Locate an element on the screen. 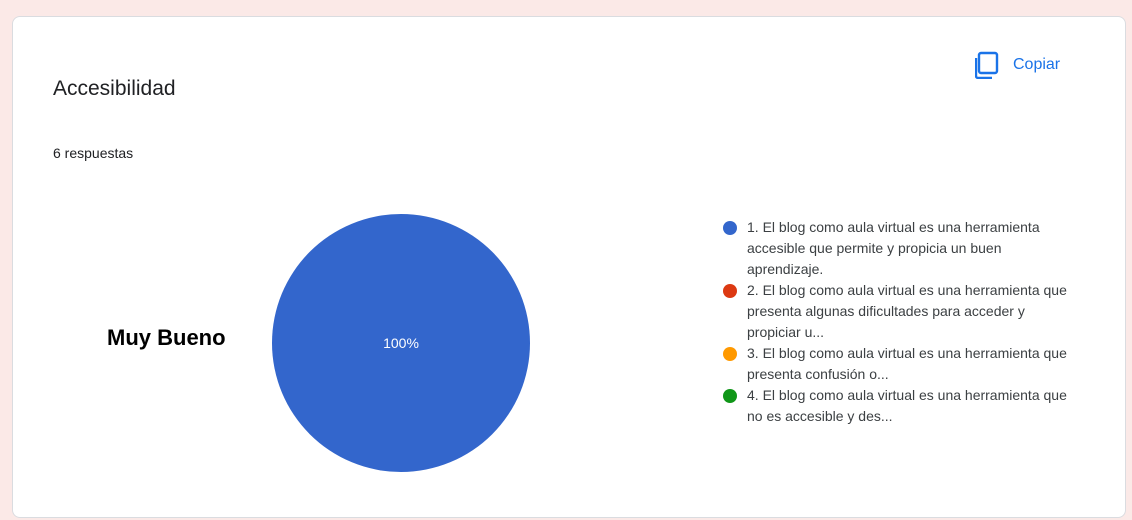 Image resolution: width=1132 pixels, height=520 pixels. copy-button: Copiar is located at coordinates (1017, 65).